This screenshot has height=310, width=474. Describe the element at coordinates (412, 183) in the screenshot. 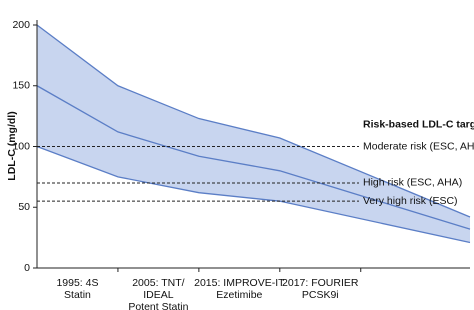

I see `reference-label: High risk (ESC, AHA)` at that location.